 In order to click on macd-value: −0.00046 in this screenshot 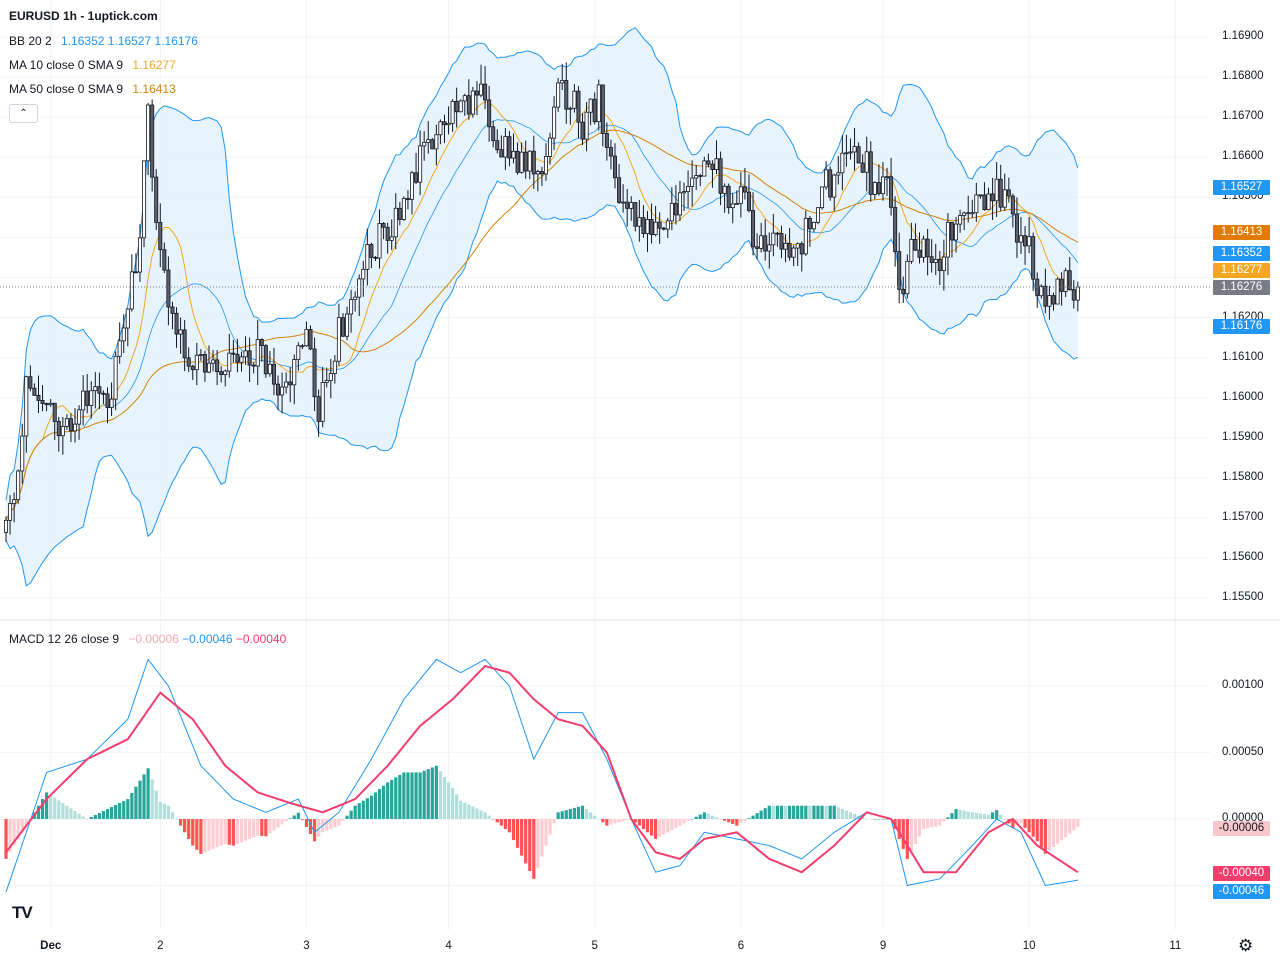, I will do `click(207, 639)`.